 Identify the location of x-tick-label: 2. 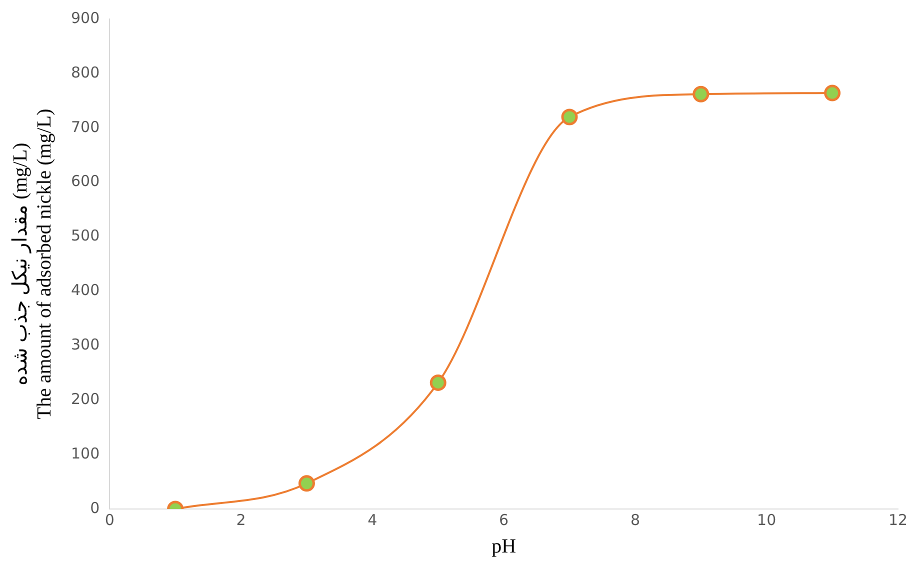
(241, 519).